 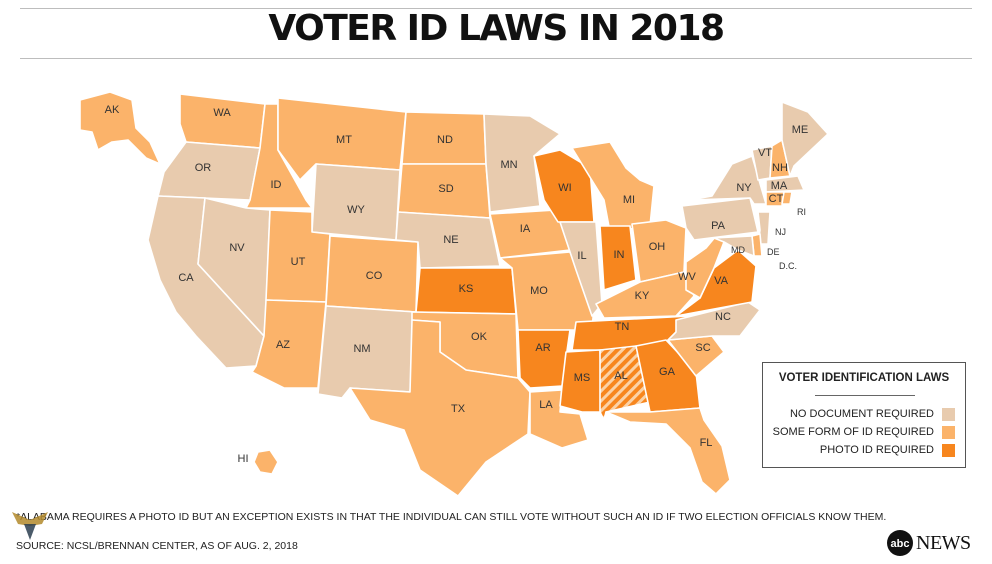 I want to click on state-label-NE: NE, so click(x=450, y=240).